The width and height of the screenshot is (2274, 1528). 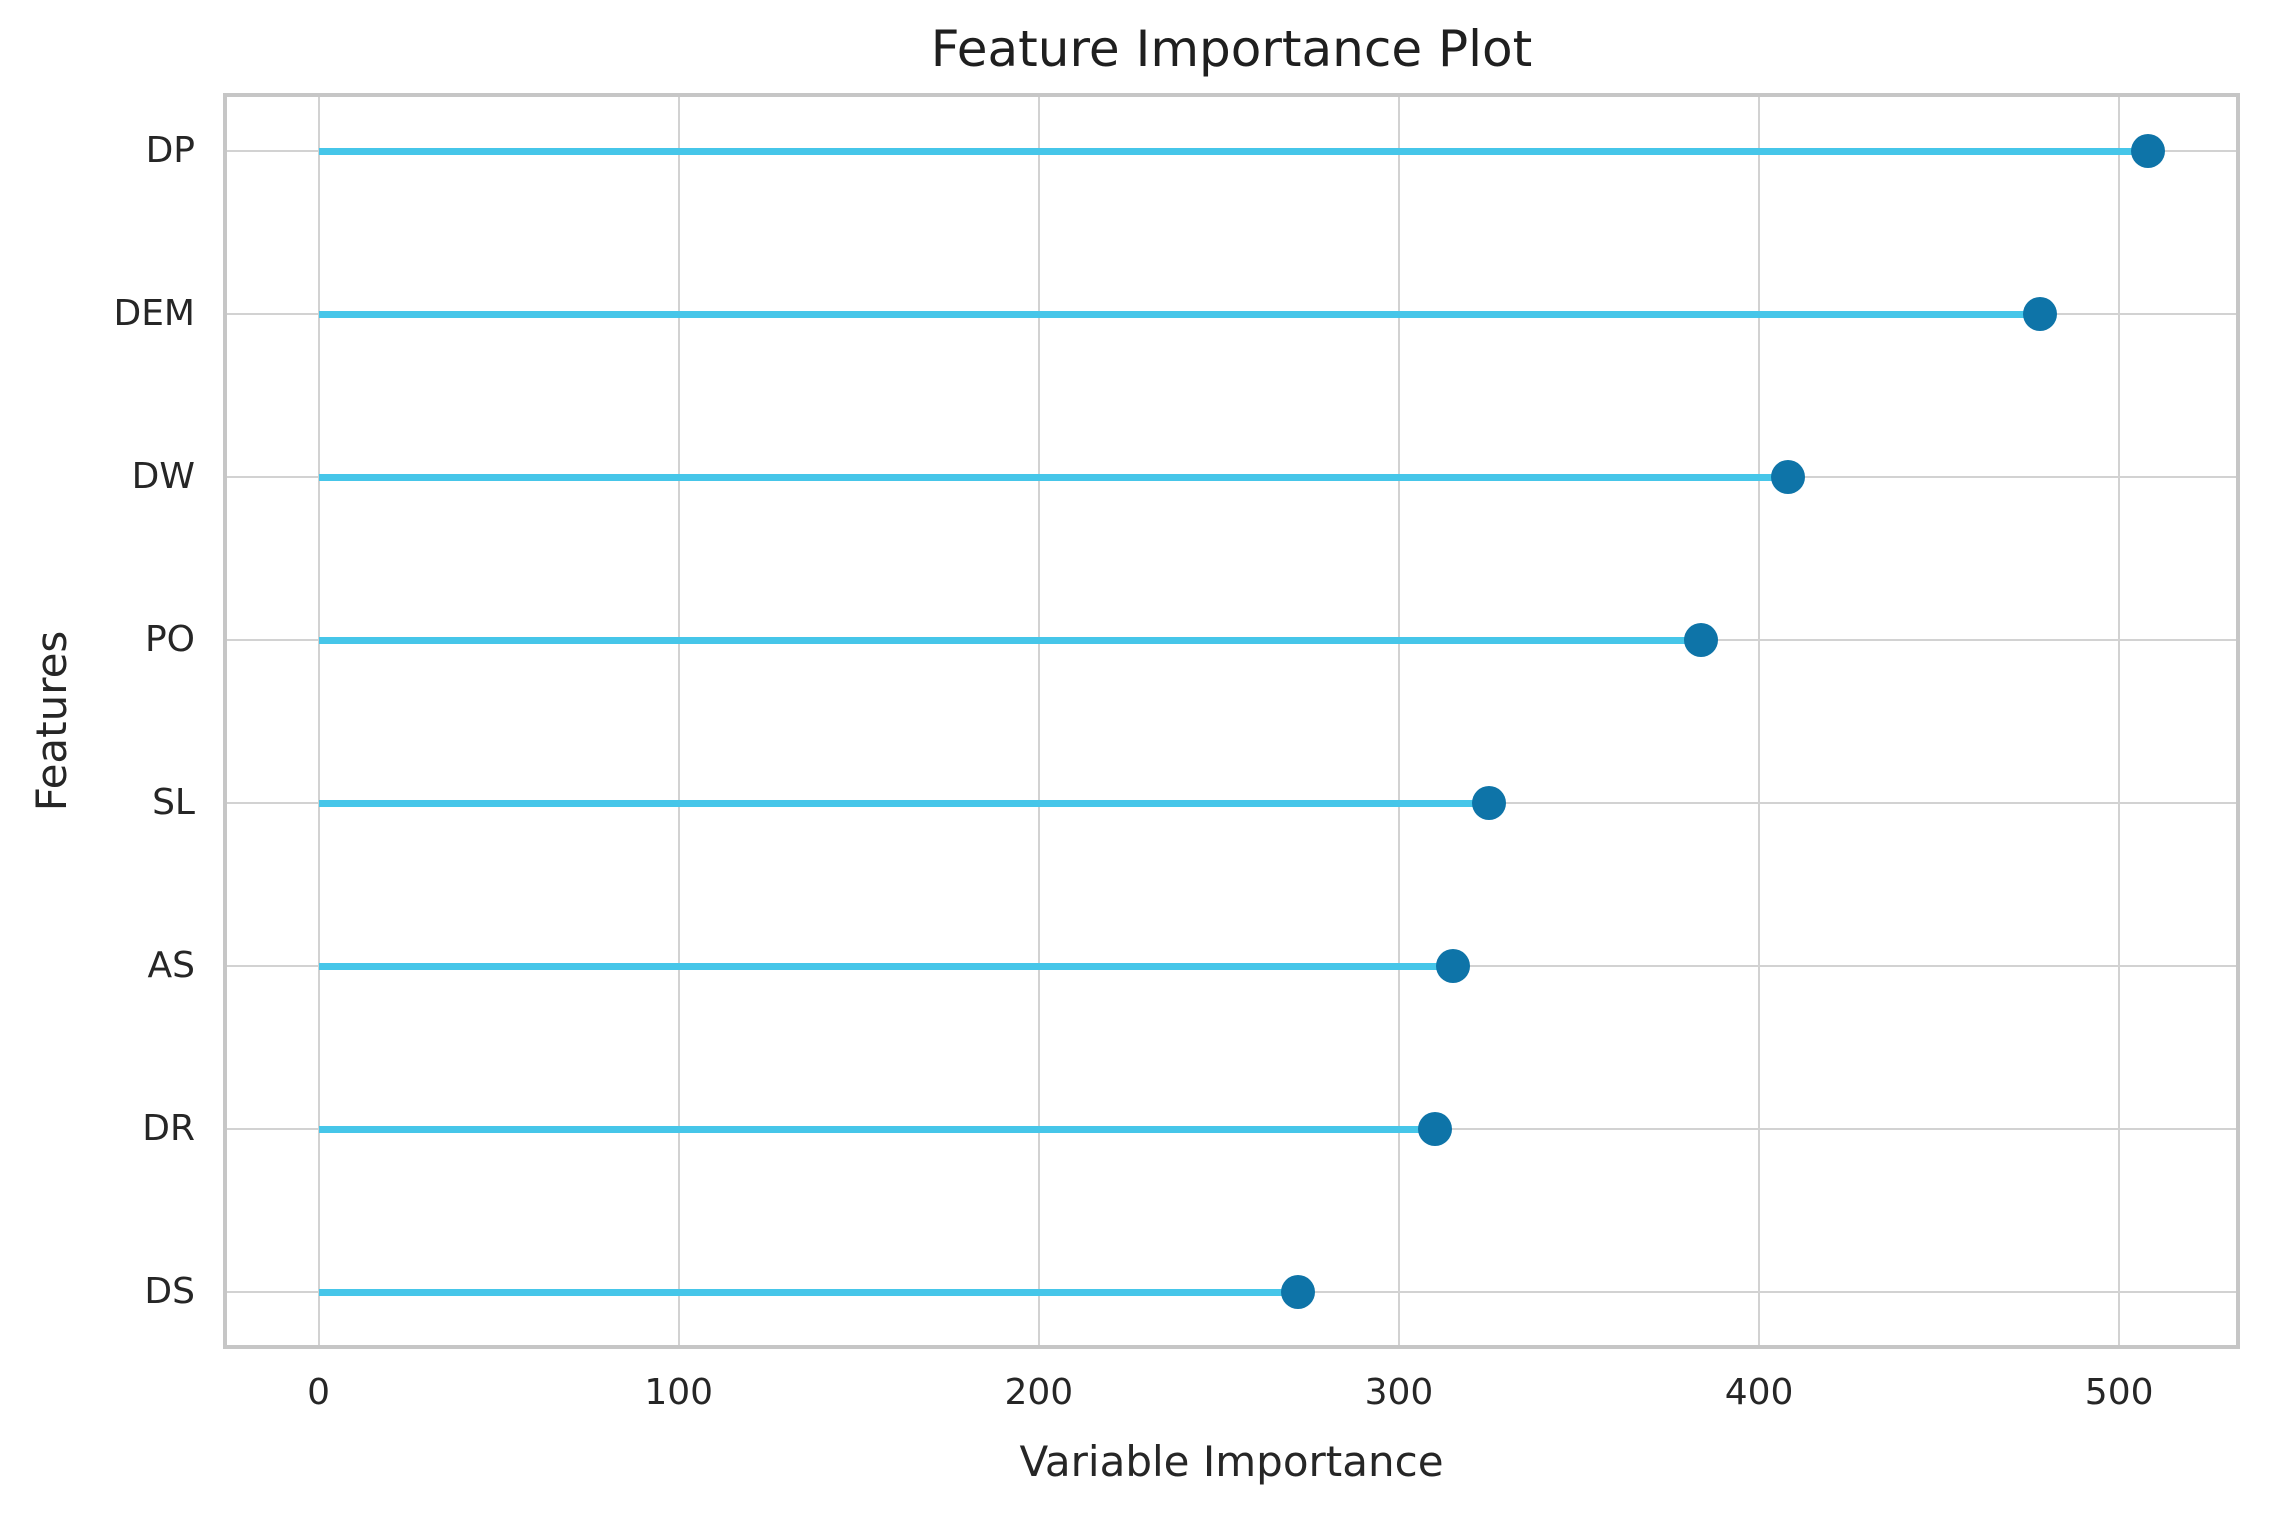 I want to click on xtick-400: 400, so click(x=1759, y=1392).